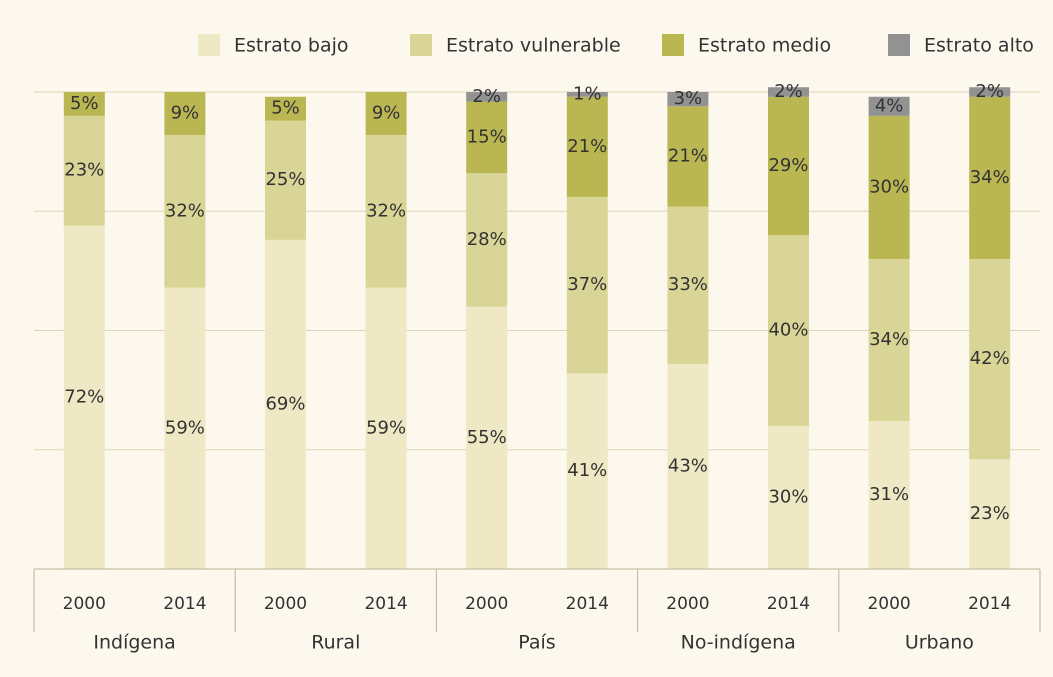 The height and width of the screenshot is (677, 1053). I want to click on data-label: 55%, so click(487, 437).